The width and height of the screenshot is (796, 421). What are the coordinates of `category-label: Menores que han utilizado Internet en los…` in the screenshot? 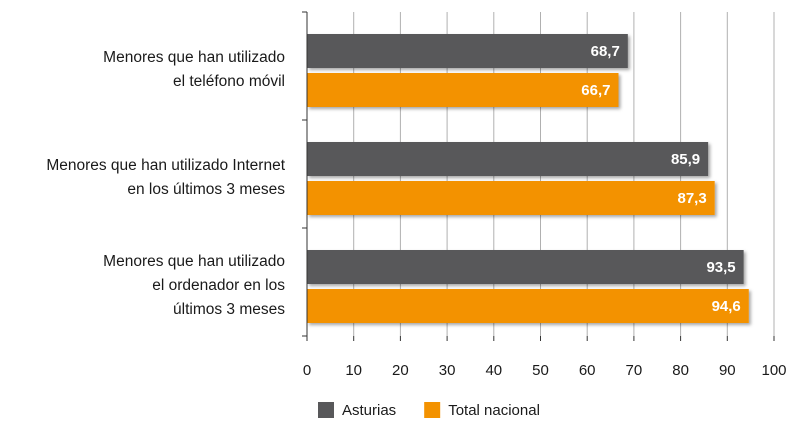 It's located at (165, 177).